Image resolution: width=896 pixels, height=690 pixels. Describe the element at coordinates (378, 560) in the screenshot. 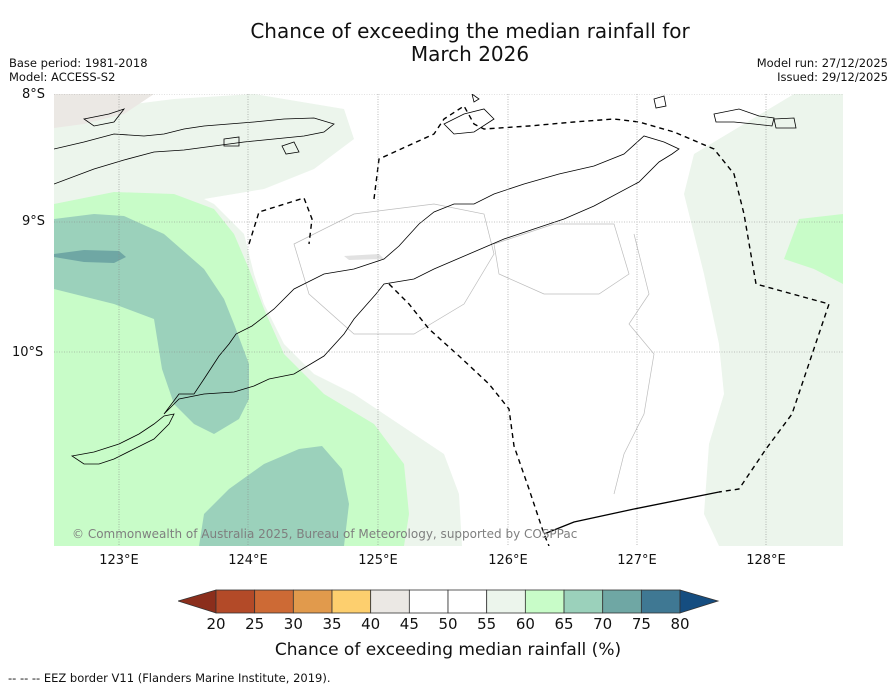

I see `lon-label-125e: 125°E` at that location.